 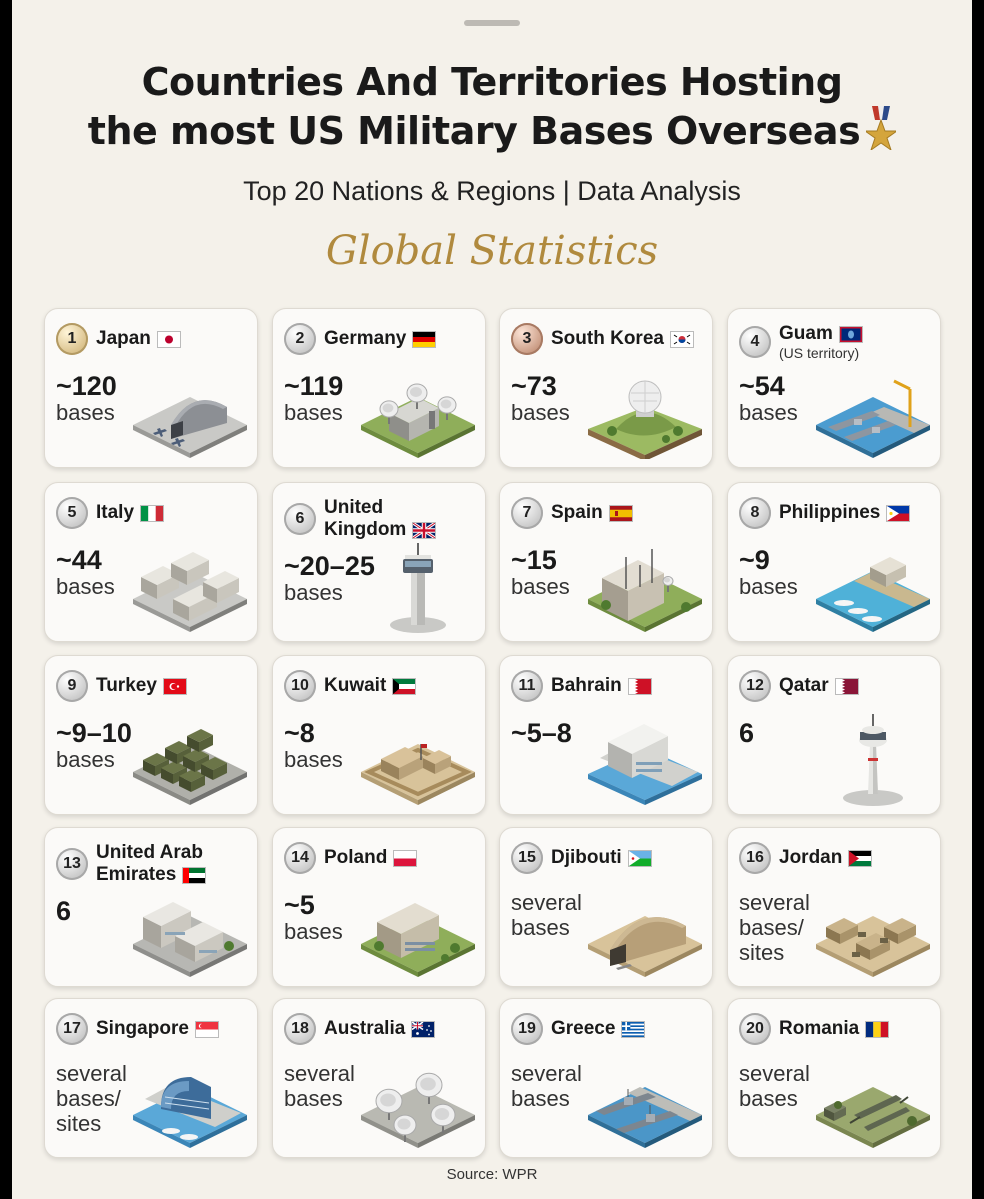 What do you see at coordinates (379, 562) in the screenshot?
I see `country-card: 6 United Kingdom ~20–25 bases` at bounding box center [379, 562].